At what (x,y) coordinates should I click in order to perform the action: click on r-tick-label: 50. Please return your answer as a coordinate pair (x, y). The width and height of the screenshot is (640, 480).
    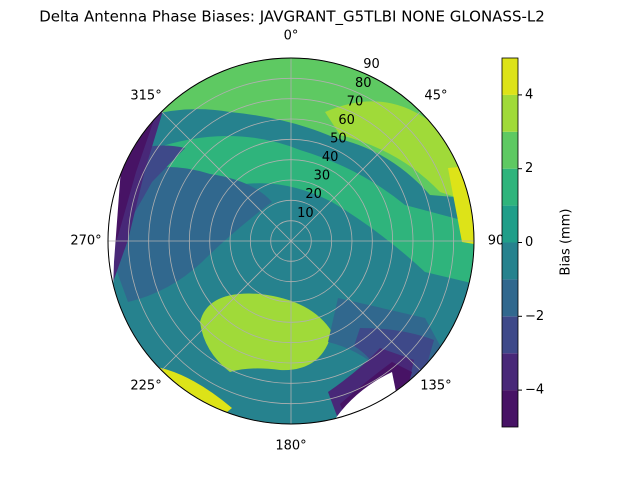
    Looking at the image, I should click on (338, 138).